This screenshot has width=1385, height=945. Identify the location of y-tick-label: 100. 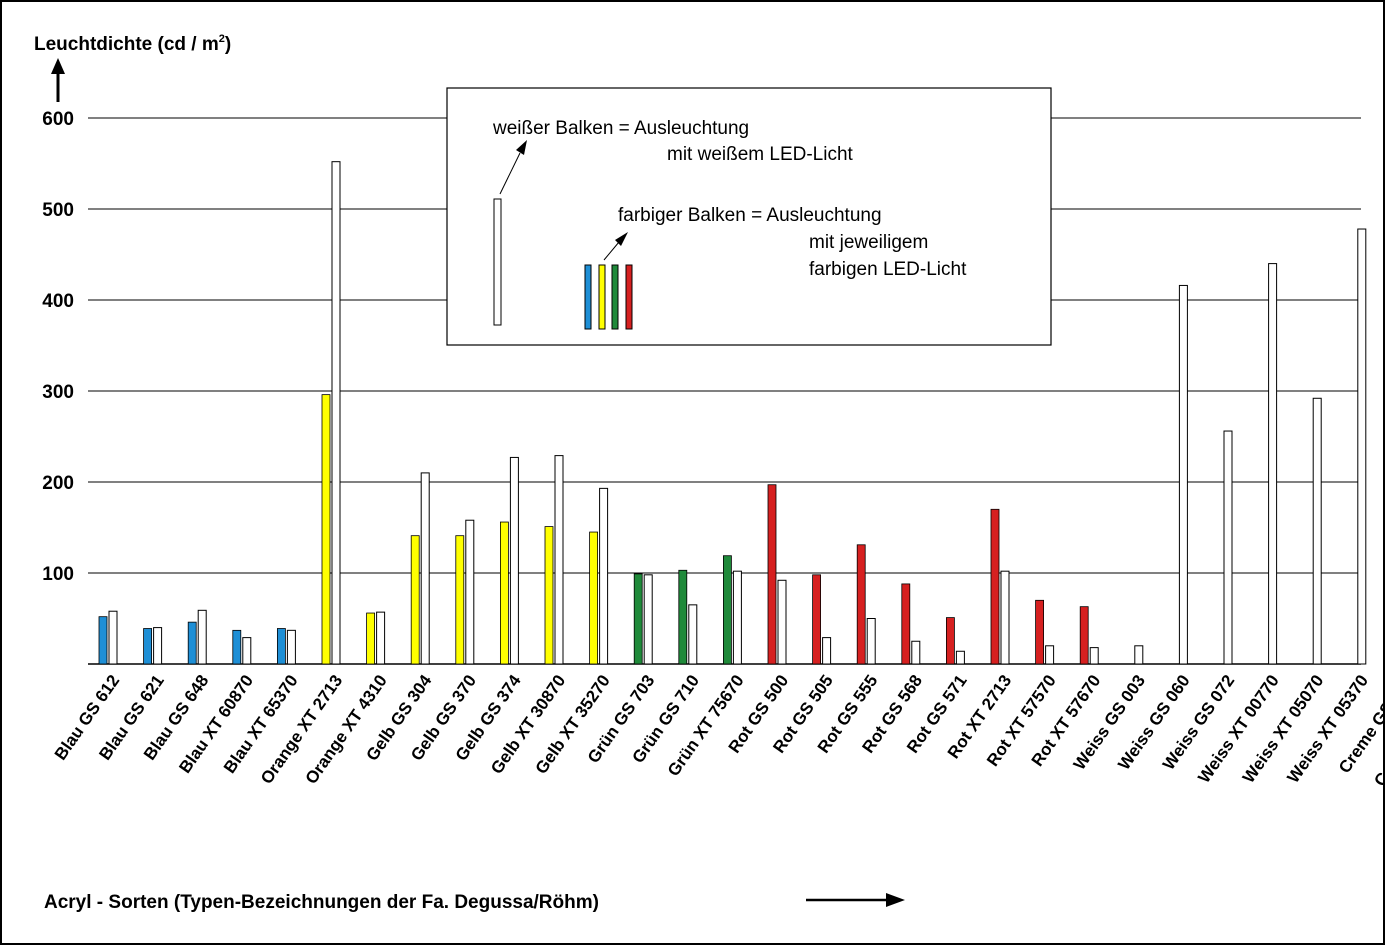
(58, 574).